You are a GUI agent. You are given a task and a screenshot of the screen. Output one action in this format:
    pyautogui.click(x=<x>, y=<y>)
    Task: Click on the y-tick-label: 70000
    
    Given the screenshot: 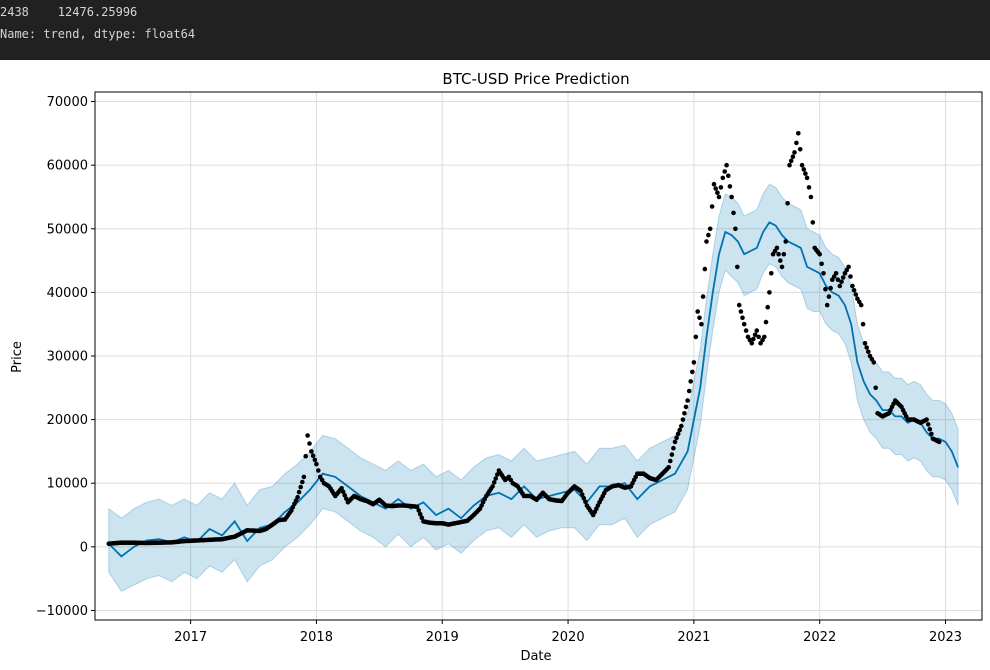 What is the action you would take?
    pyautogui.click(x=67, y=102)
    